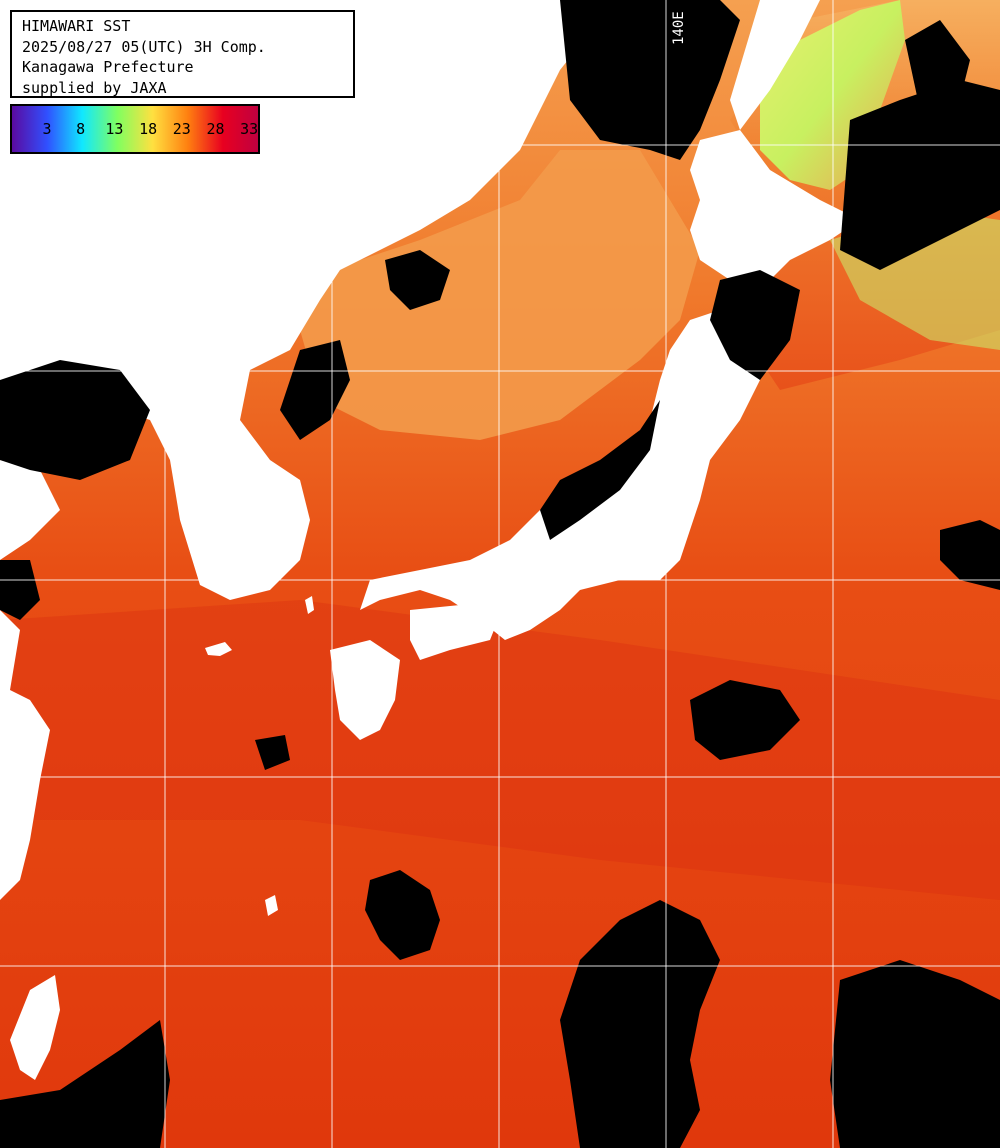 This screenshot has height=1148, width=1000. What do you see at coordinates (271, 905) in the screenshot?
I see `okinawa` at bounding box center [271, 905].